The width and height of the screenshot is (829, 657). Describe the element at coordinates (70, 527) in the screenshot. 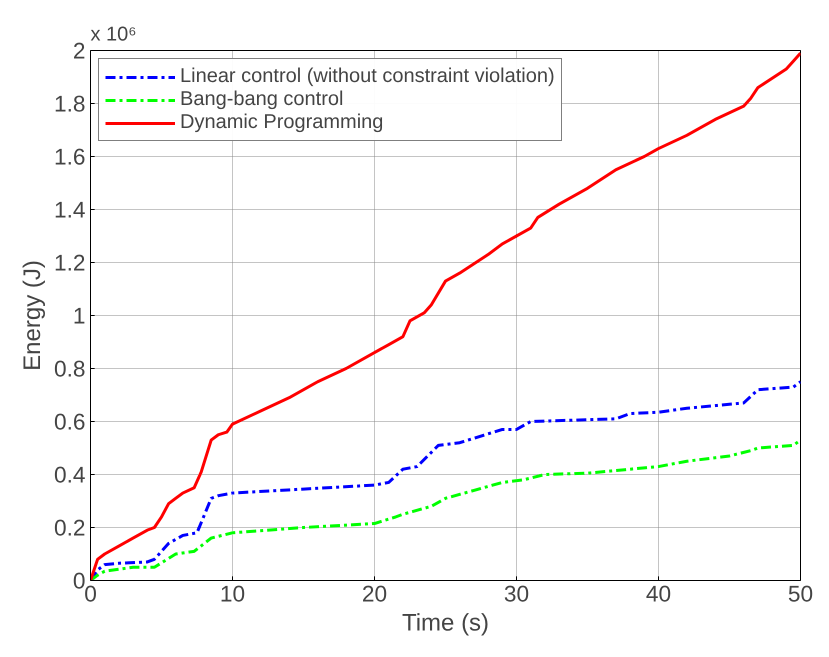

I see `y-tick-label: 0.2` at that location.